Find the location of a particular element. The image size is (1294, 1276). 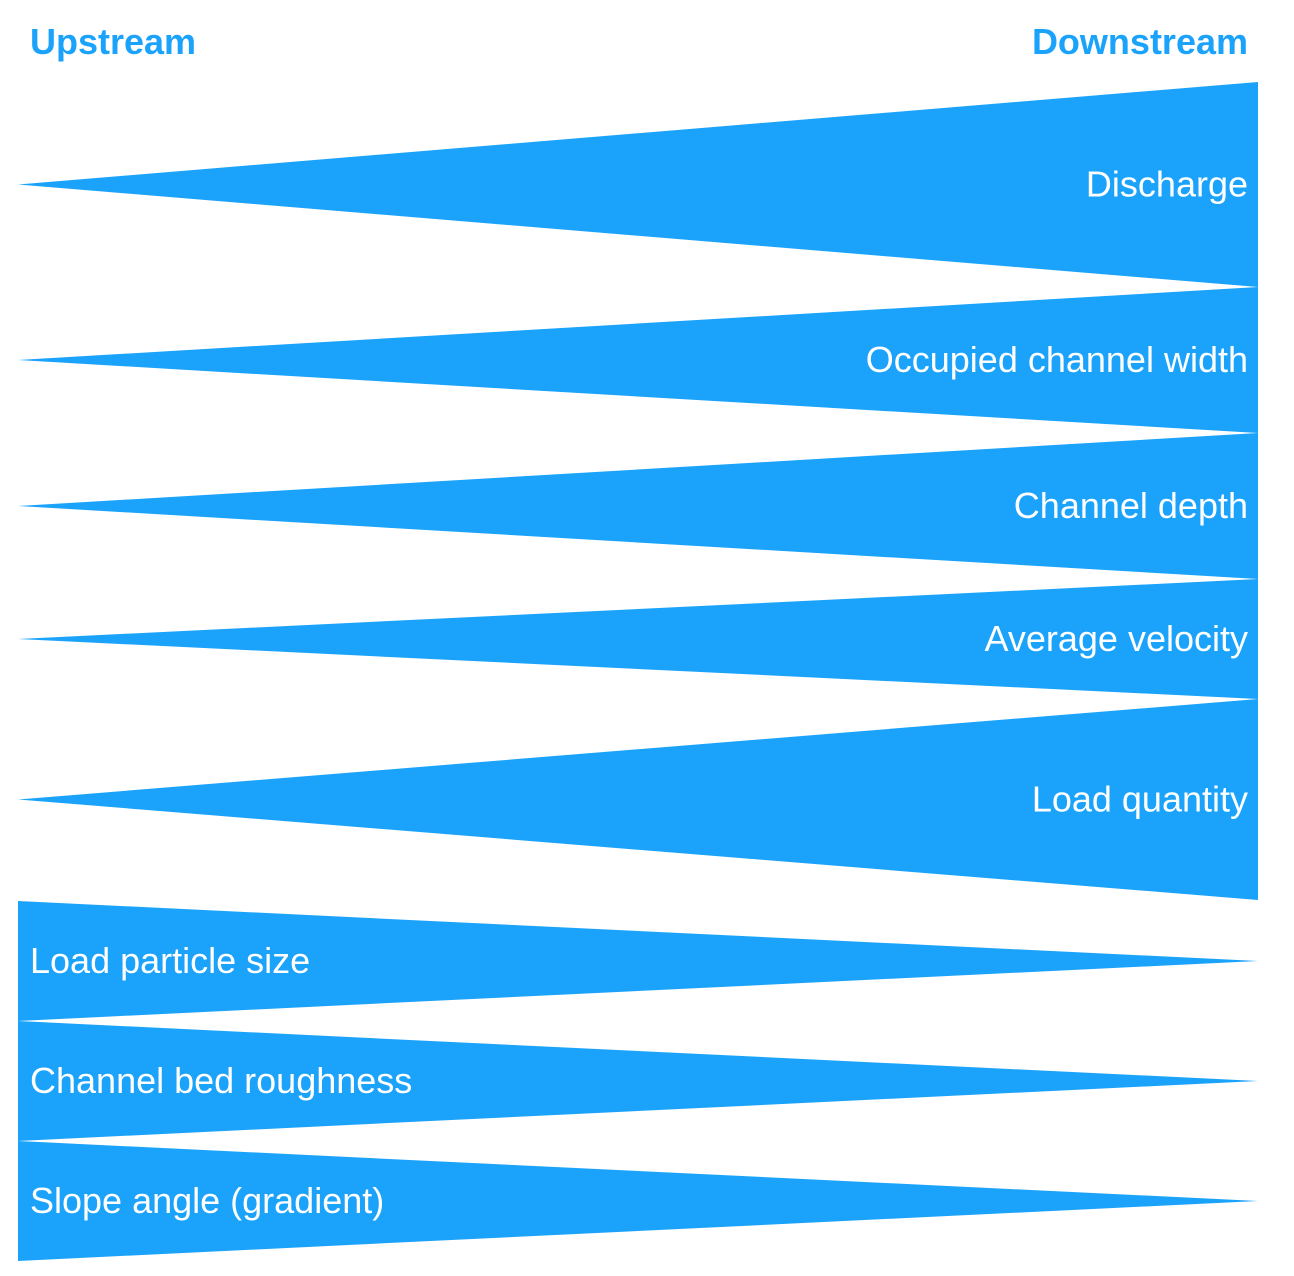

wedge-label-channel-bed-roughness: Channel bed roughness is located at coordinates (221, 1080).